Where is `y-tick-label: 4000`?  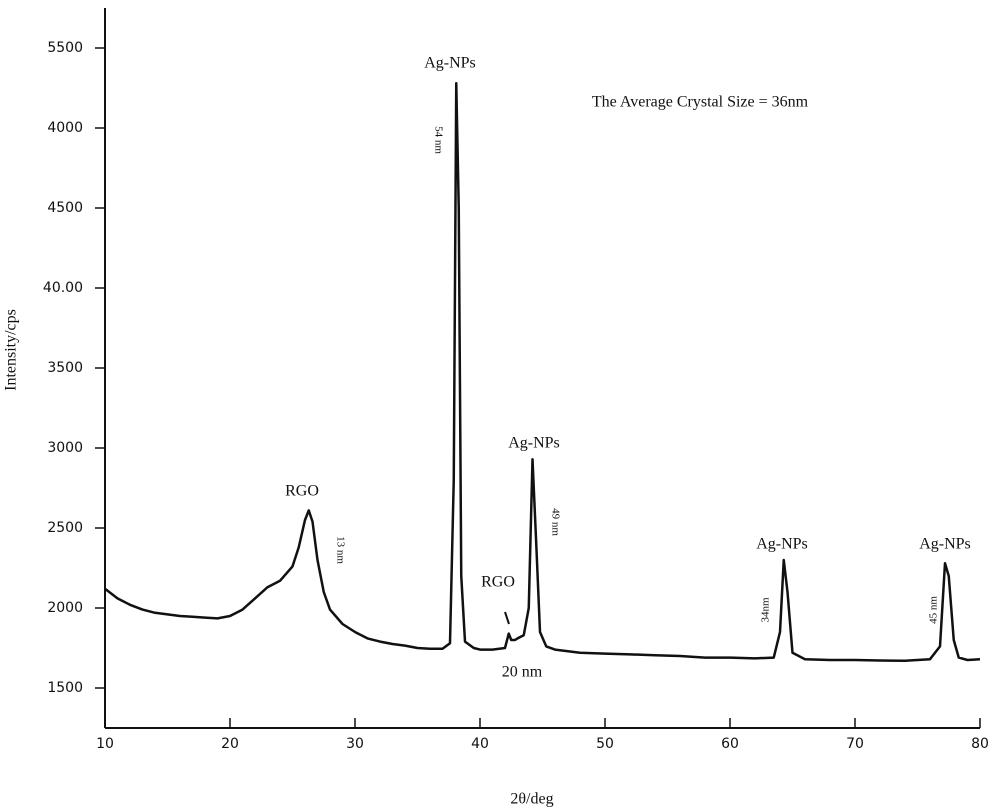 y-tick-label: 4000 is located at coordinates (65, 128).